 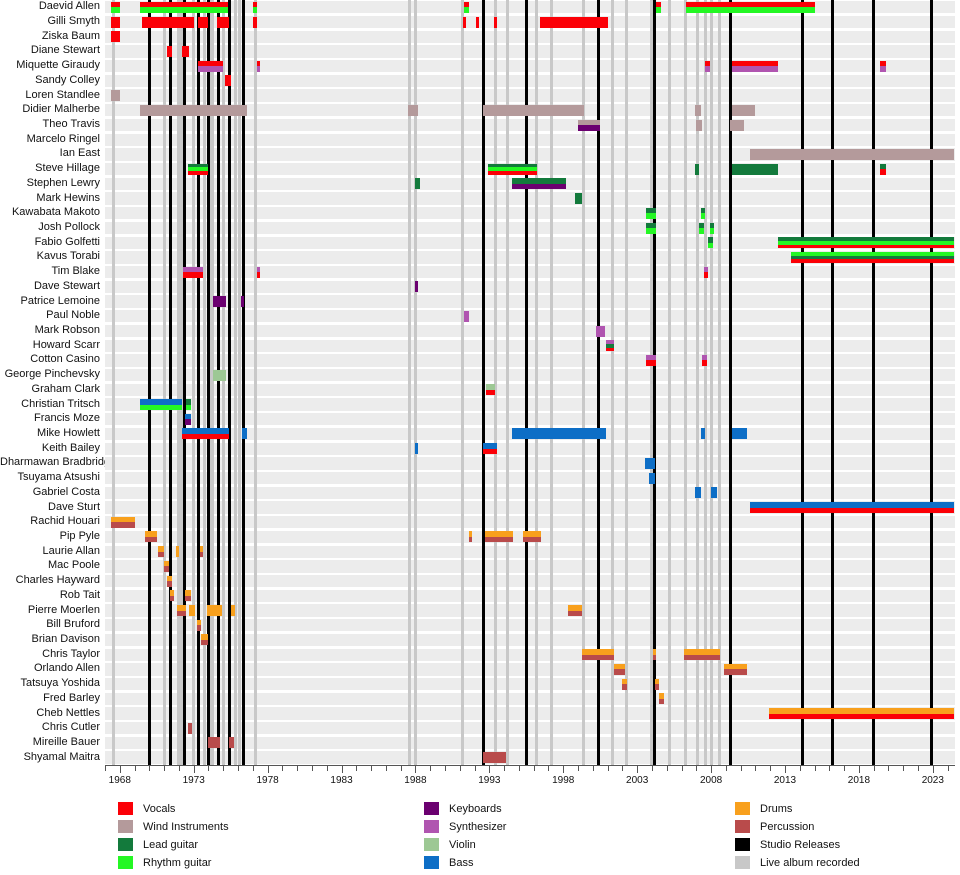 I want to click on timeline-bar-violin, so click(x=491, y=387).